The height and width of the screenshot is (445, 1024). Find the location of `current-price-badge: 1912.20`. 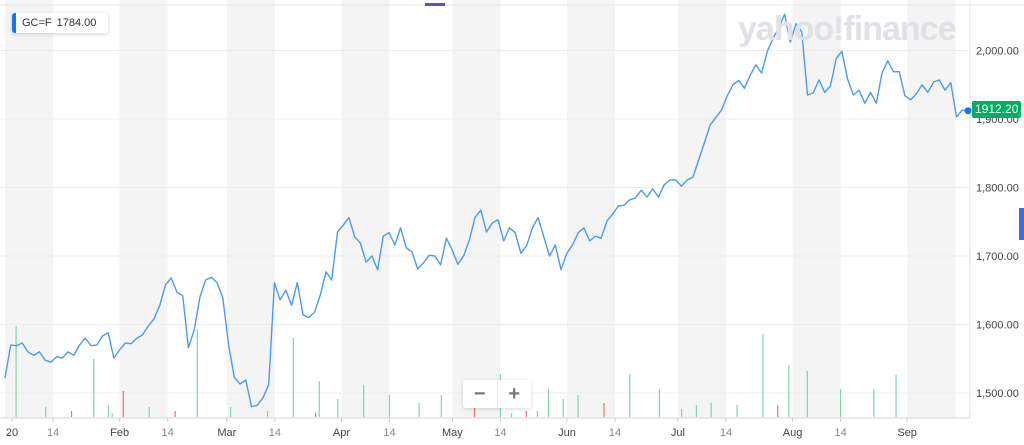

current-price-badge: 1912.20 is located at coordinates (997, 109).